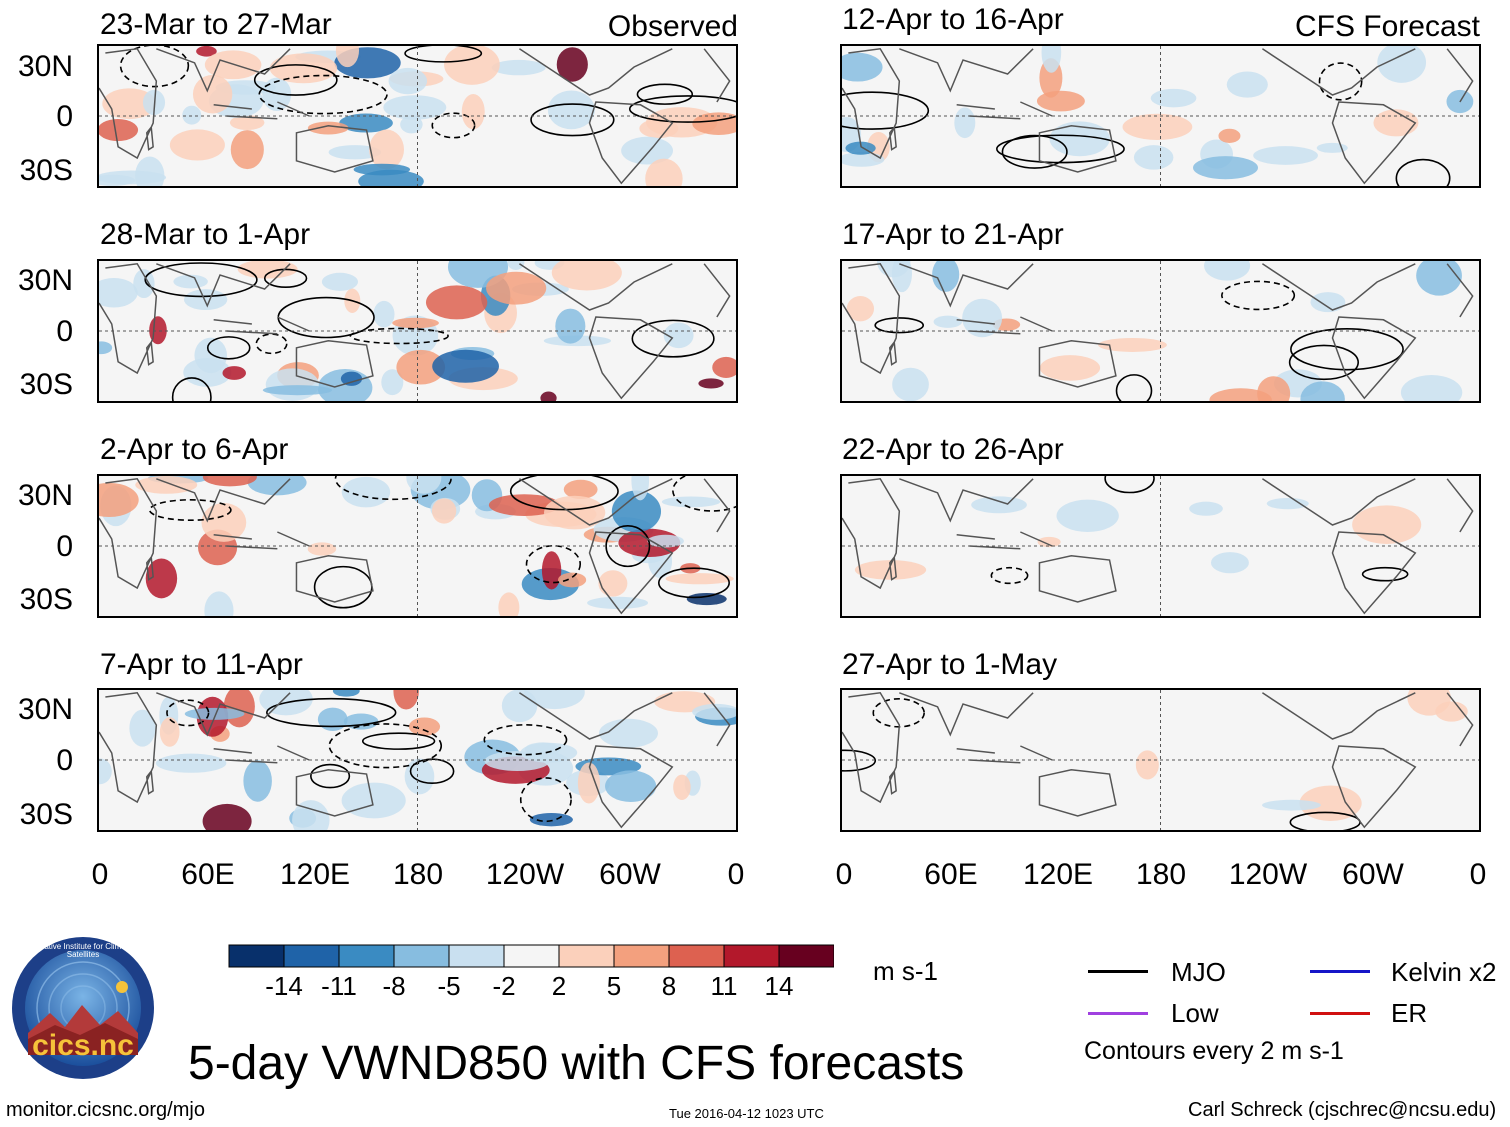 The width and height of the screenshot is (1510, 1127). I want to click on legend-label-low: Low, so click(1195, 1013).